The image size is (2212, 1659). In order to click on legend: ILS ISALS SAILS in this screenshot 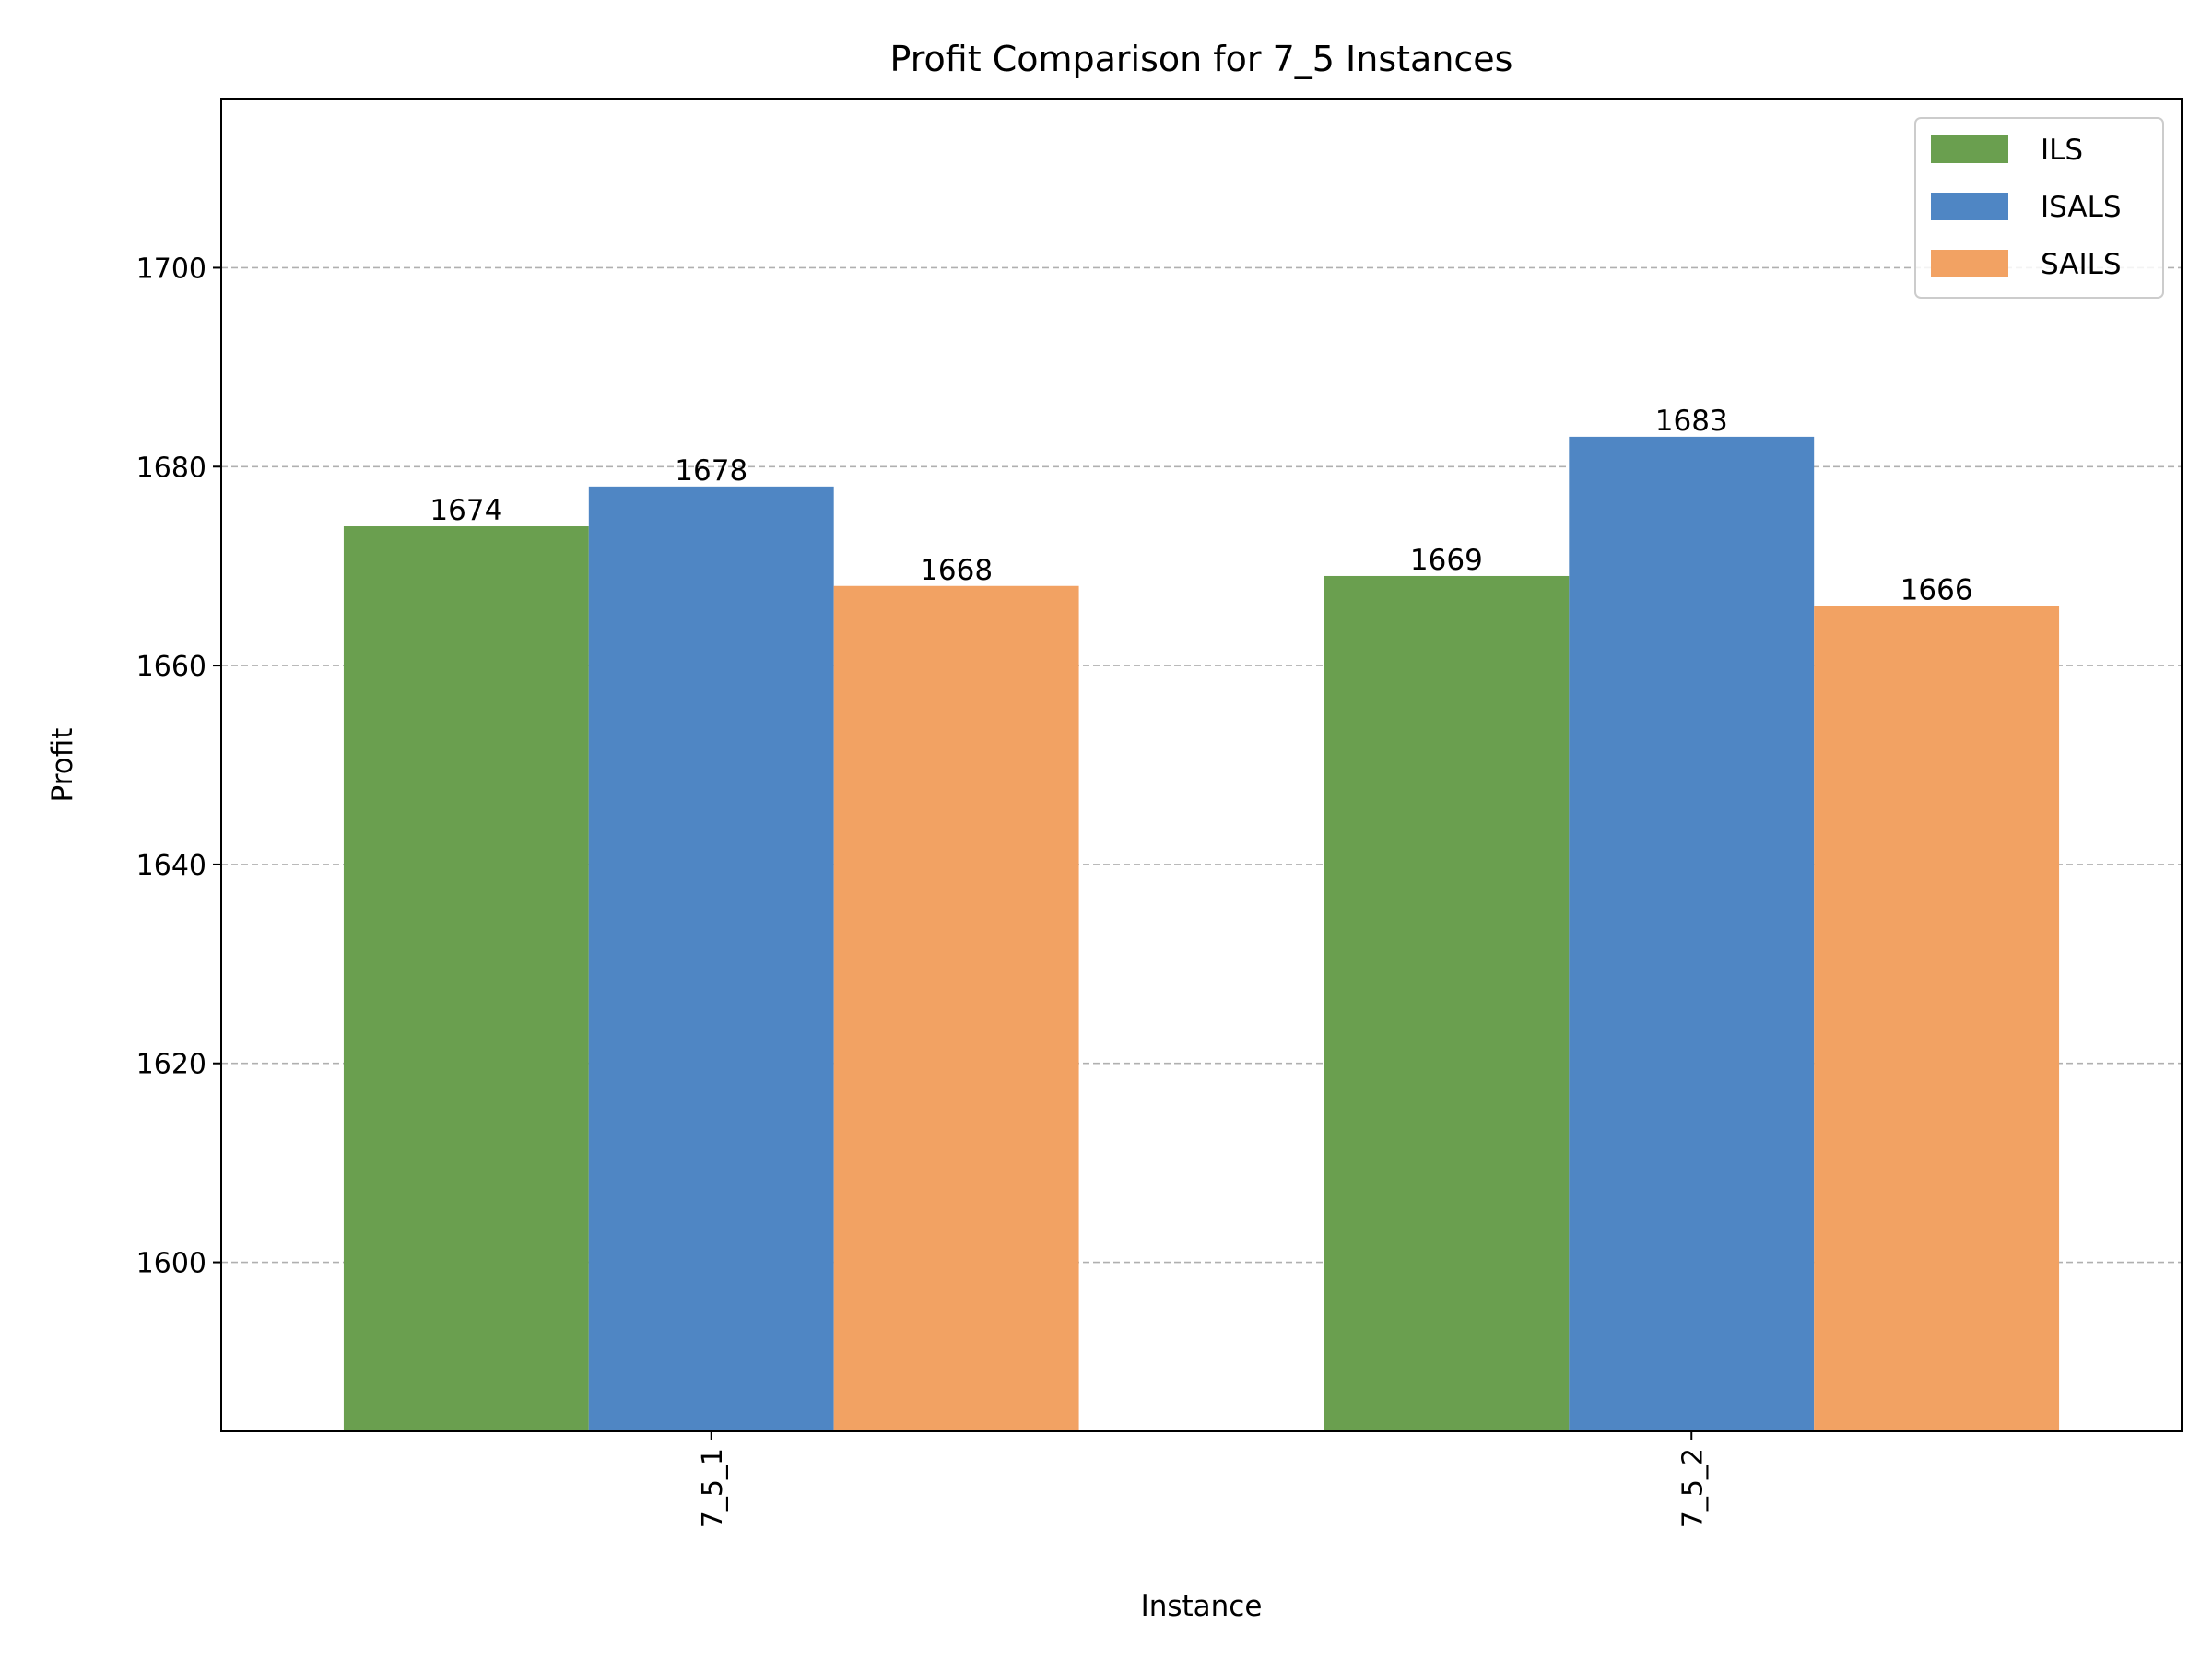, I will do `click(2039, 208)`.